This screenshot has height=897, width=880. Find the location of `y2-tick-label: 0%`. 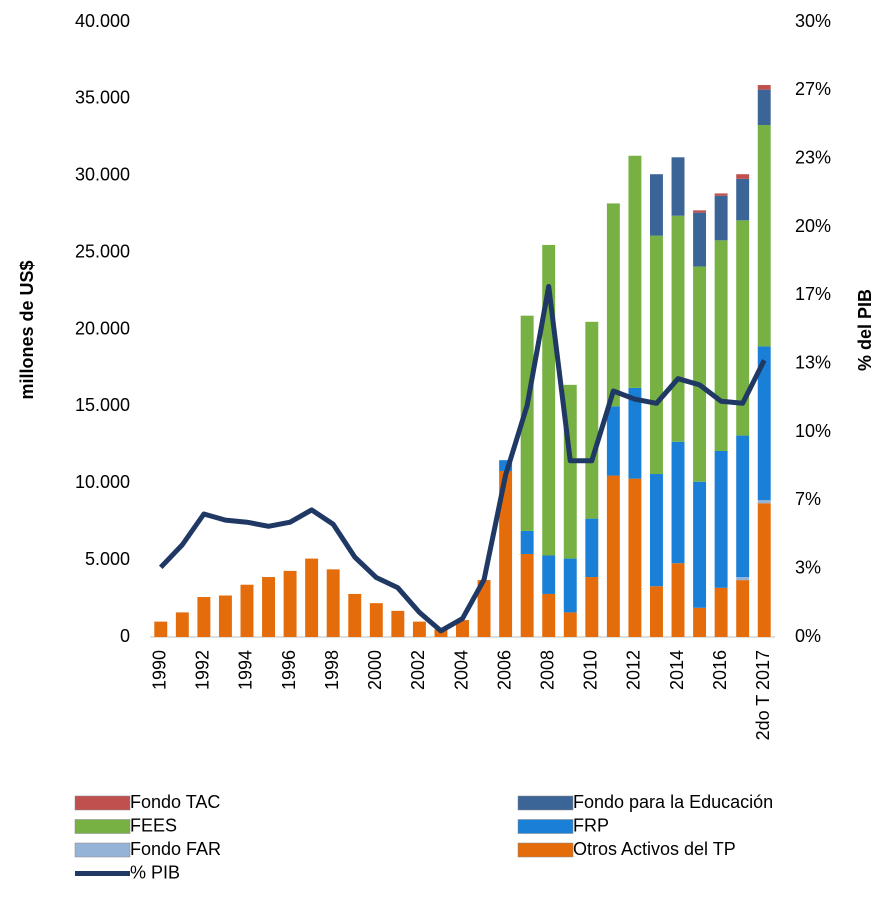

y2-tick-label: 0% is located at coordinates (808, 636).